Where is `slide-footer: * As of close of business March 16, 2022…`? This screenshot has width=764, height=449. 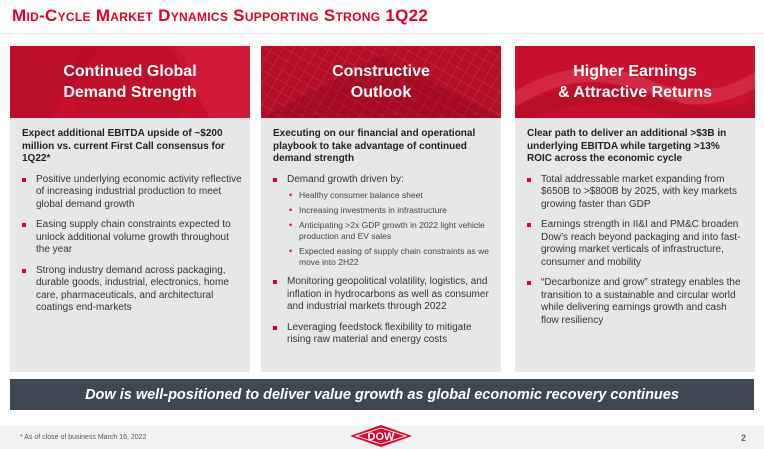 slide-footer: * As of close of business March 16, 2022… is located at coordinates (382, 437).